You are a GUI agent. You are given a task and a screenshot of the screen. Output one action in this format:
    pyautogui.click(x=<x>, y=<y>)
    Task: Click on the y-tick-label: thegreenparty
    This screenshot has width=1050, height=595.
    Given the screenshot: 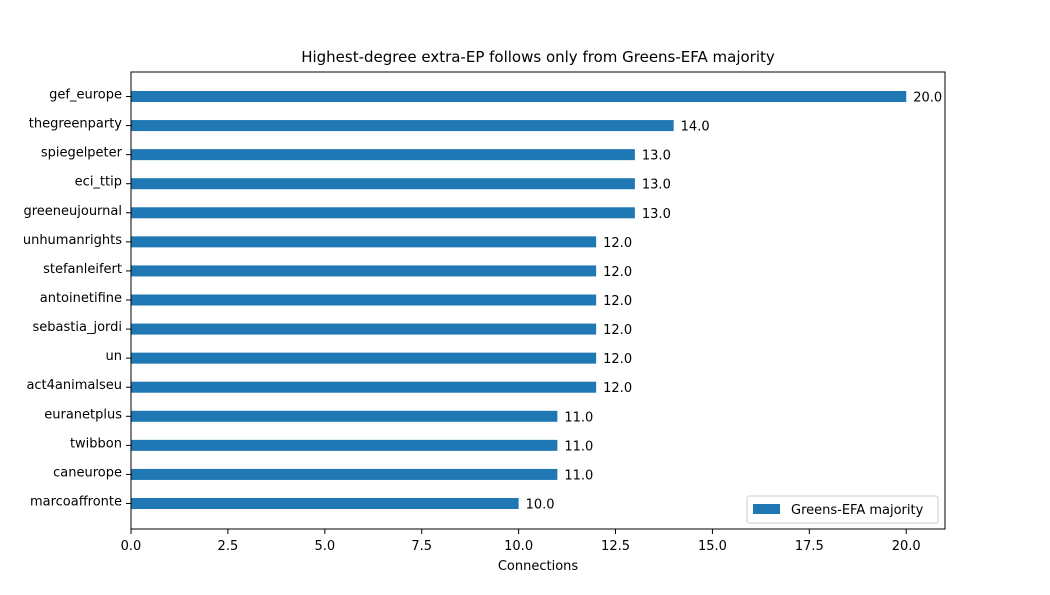 What is the action you would take?
    pyautogui.click(x=76, y=124)
    